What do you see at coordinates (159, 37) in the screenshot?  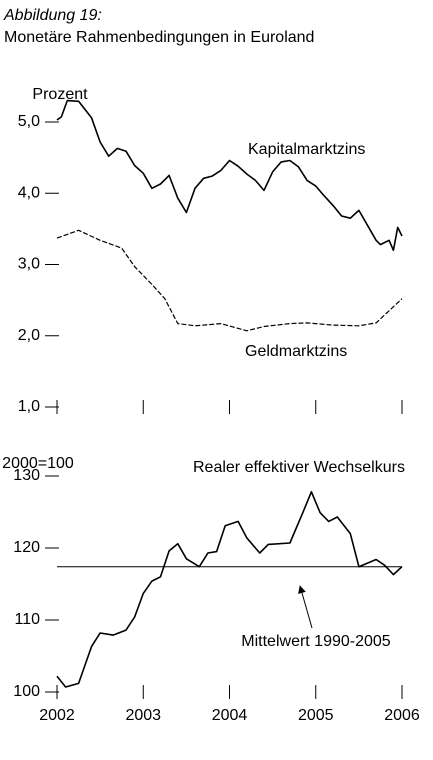 I see `chart-subtitle: Monetäre Rahmenbedingungen in Euroland` at bounding box center [159, 37].